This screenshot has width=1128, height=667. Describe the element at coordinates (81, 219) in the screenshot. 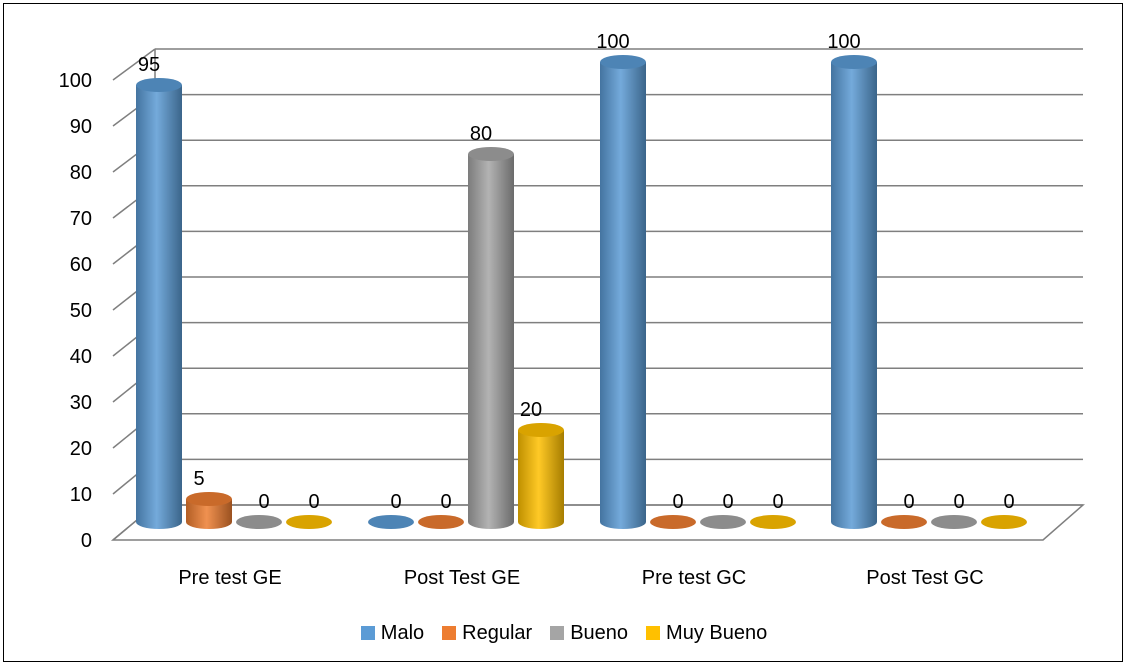

I see `y-tick-label: 70` at that location.